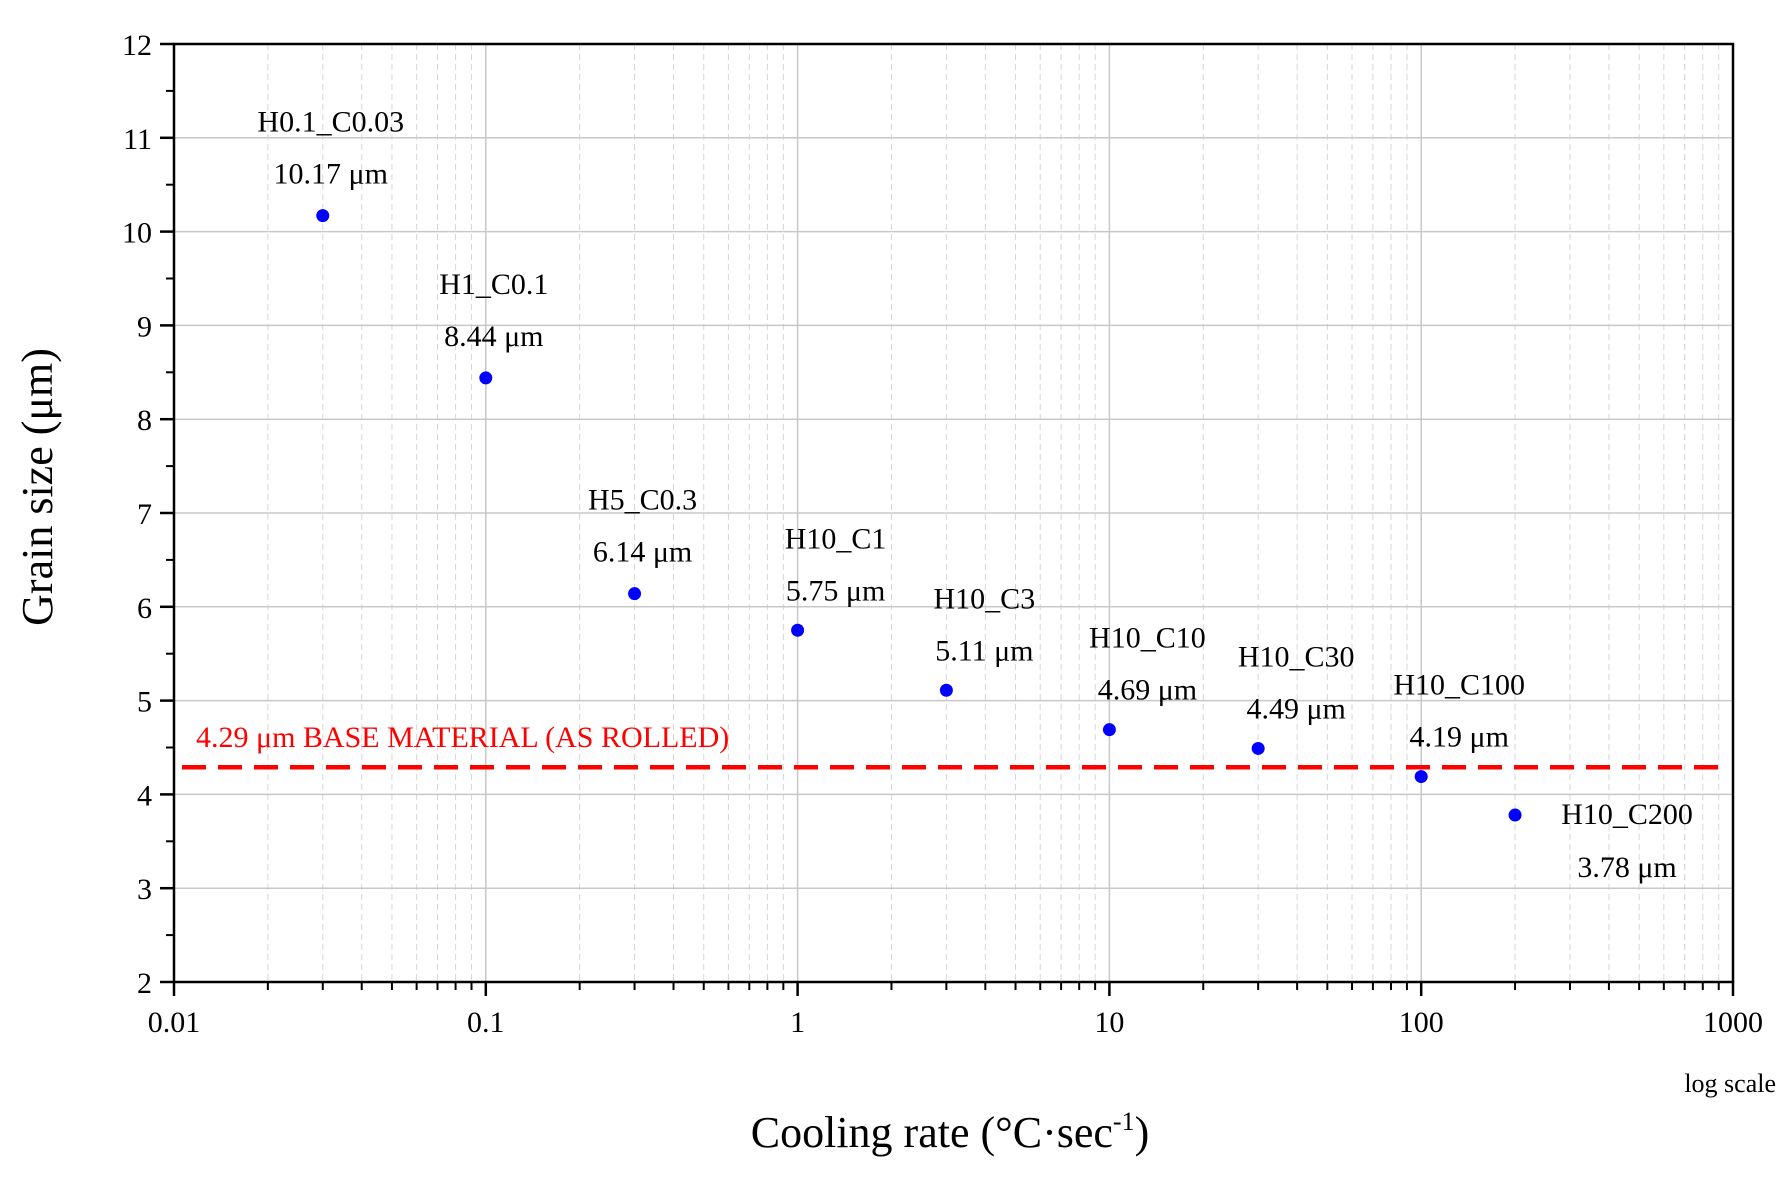  I want to click on x-axis-title-main: Cooling rate (°C·sec, so click(932, 1132).